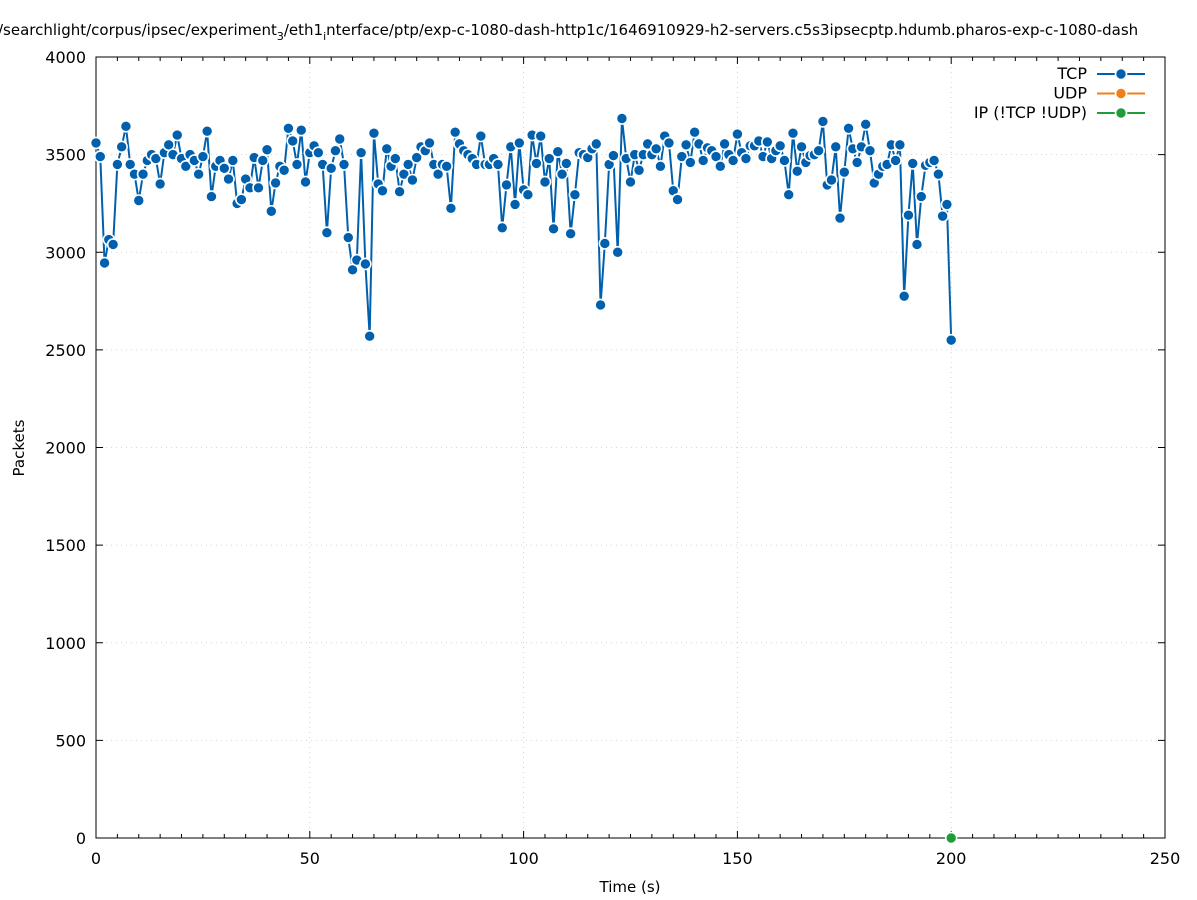 This screenshot has width=1197, height=900. Describe the element at coordinates (523, 858) in the screenshot. I see `x-tick-label: 100` at that location.